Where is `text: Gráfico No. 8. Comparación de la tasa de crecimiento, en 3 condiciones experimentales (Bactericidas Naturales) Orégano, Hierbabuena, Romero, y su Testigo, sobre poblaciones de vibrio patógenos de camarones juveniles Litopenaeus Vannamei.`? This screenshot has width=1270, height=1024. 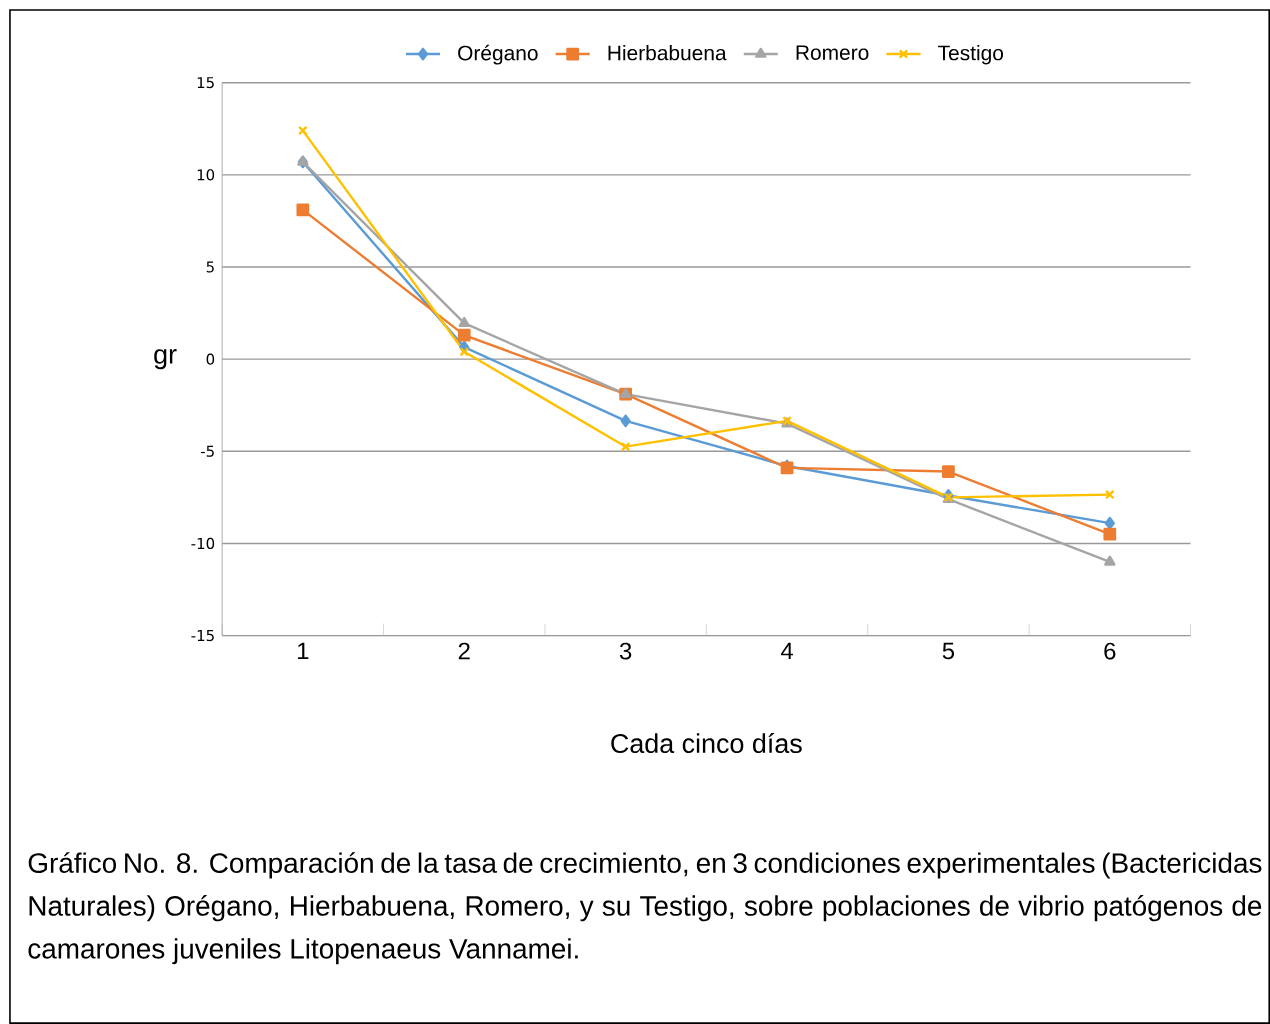 text: Gráfico No. 8. Comparación de la tasa de crecimiento, en 3 condiciones experimentales (Bactericidas Naturales) Orégano, Hierbabuena, Romero, y su Testigo, sobre poblaciones de vibrio patógenos de camarones juveniles Litopenaeus Vannamei. is located at coordinates (645, 908).